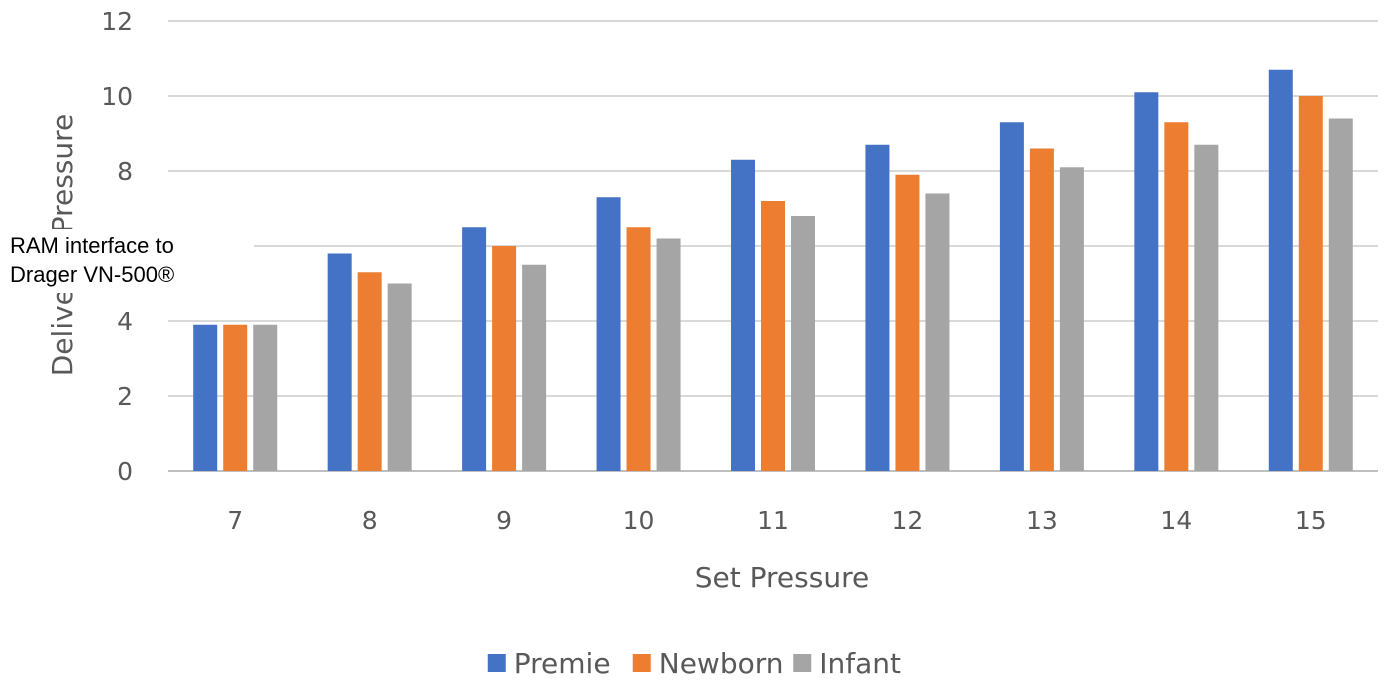  Describe the element at coordinates (504, 520) in the screenshot. I see `x-tick-label: 9` at that location.